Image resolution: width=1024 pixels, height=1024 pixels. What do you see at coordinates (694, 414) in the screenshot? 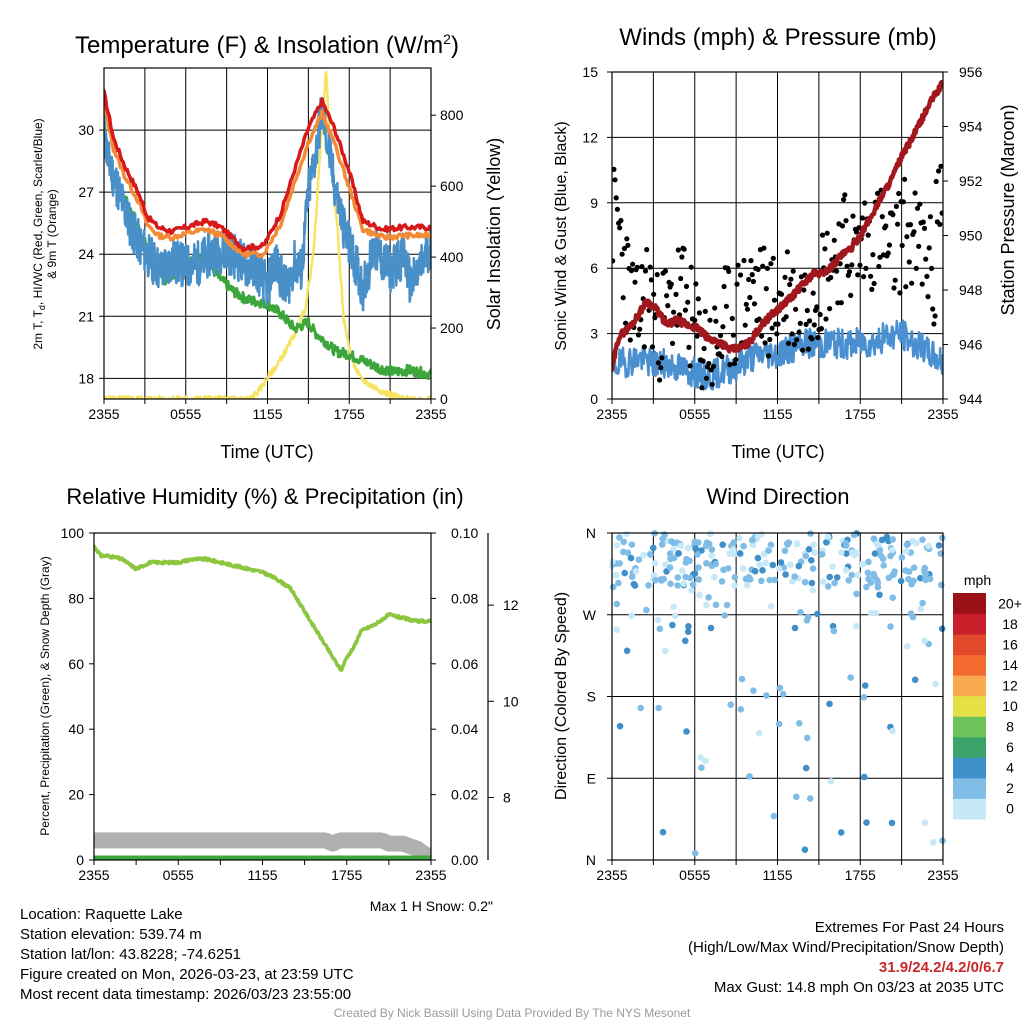
I see `winds-x-tick-label: 0555` at bounding box center [694, 414].